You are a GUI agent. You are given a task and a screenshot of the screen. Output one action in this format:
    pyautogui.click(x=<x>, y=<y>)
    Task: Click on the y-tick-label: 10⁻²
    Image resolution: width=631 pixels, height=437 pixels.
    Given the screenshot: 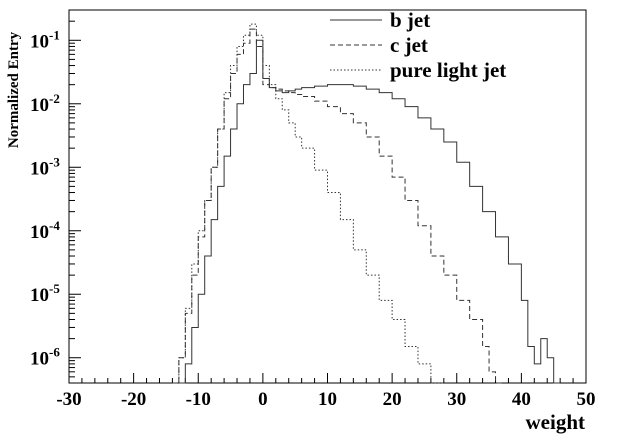 What is the action you would take?
    pyautogui.click(x=45, y=103)
    